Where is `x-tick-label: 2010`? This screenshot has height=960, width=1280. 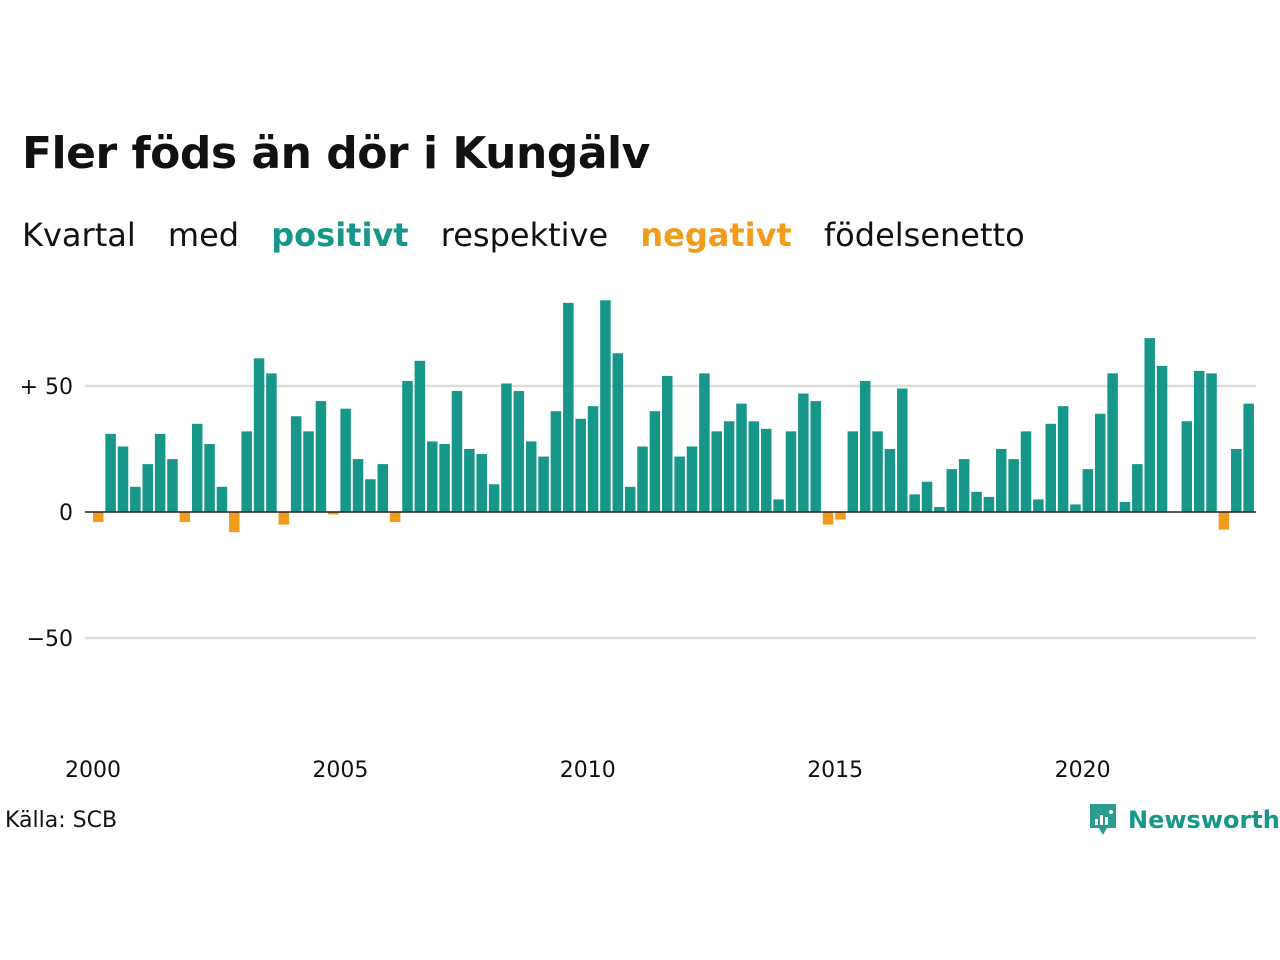
x-tick-label: 2010 is located at coordinates (588, 770).